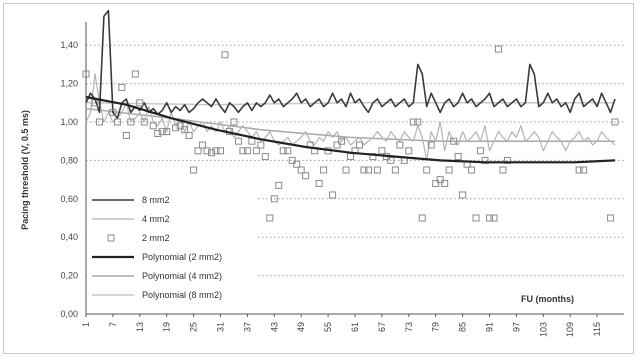  I want to click on x-tick-label: 67, so click(382, 327).